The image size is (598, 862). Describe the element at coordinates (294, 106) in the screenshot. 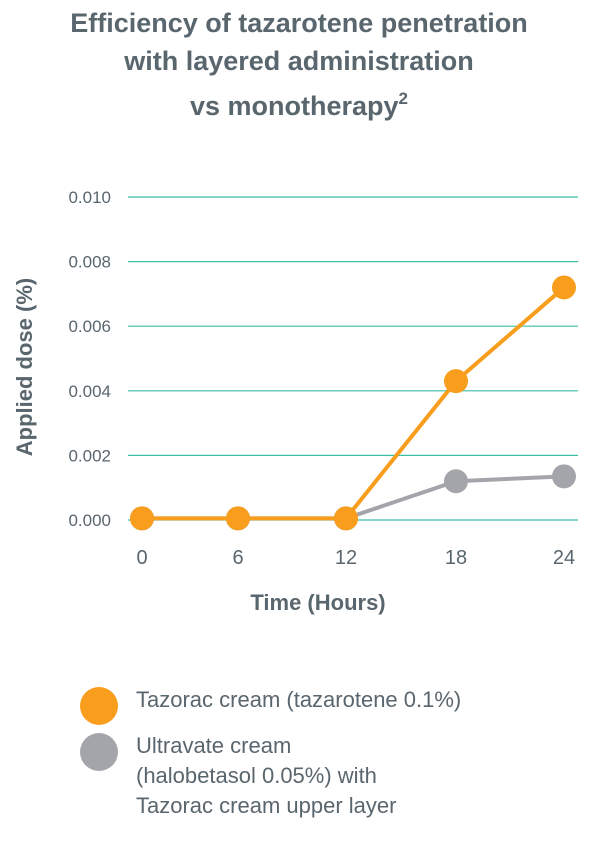

I see `chart-title-line-3-text: vs monotherapy` at that location.